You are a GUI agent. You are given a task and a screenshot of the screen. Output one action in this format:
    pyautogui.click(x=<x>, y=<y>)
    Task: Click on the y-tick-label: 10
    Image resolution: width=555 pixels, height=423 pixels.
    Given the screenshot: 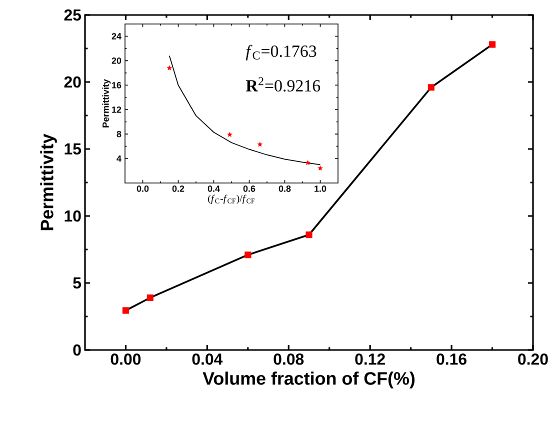 What is the action you would take?
    pyautogui.click(x=72, y=216)
    